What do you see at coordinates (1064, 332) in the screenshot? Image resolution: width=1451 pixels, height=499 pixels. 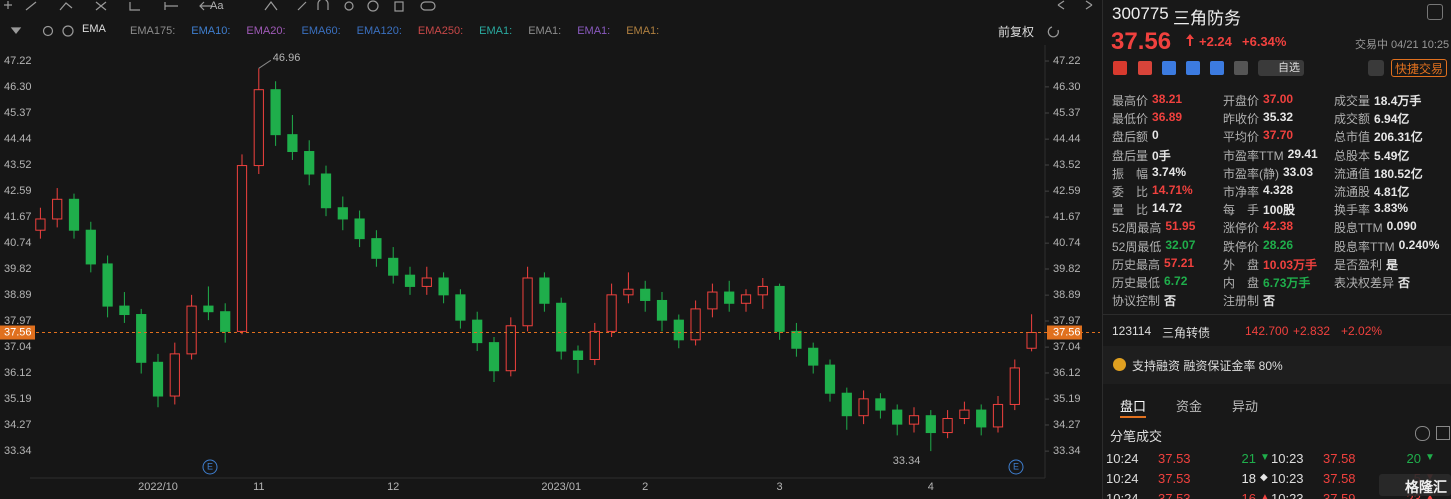 I see `last-price-tag` at bounding box center [1064, 332].